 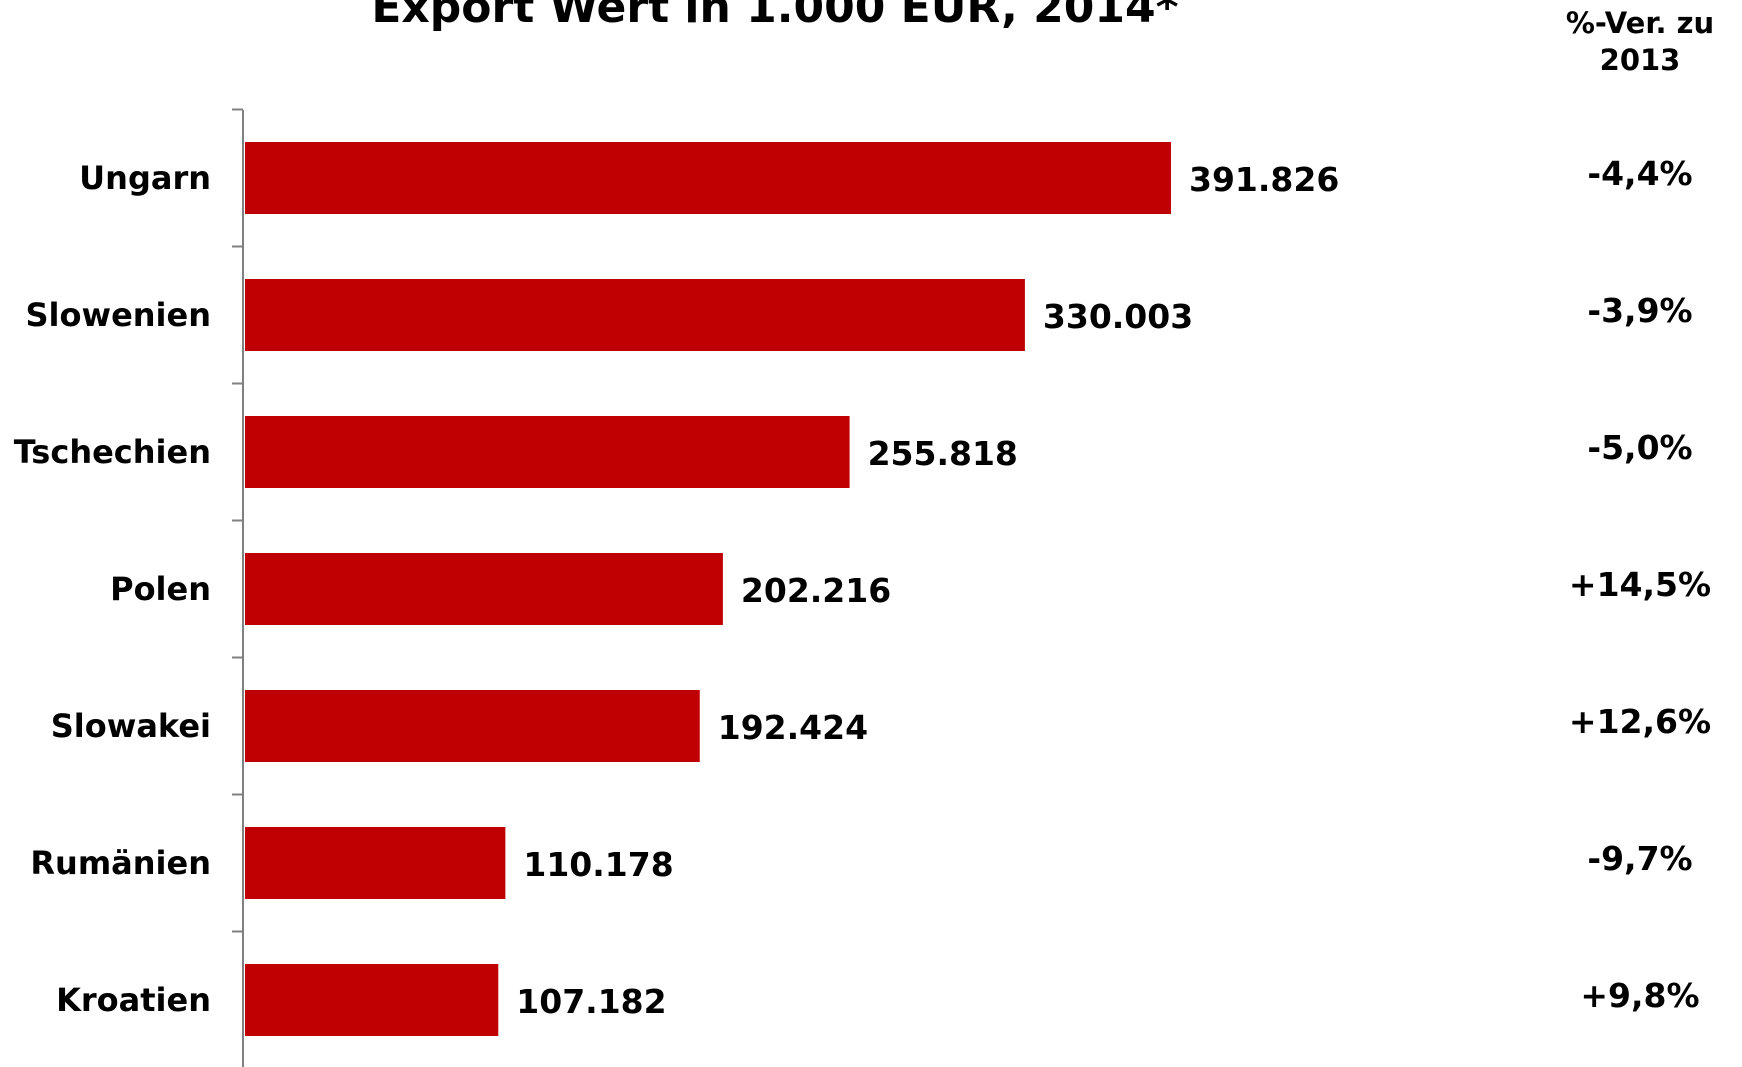 What do you see at coordinates (112, 452) in the screenshot?
I see `category-label: Tschechien` at bounding box center [112, 452].